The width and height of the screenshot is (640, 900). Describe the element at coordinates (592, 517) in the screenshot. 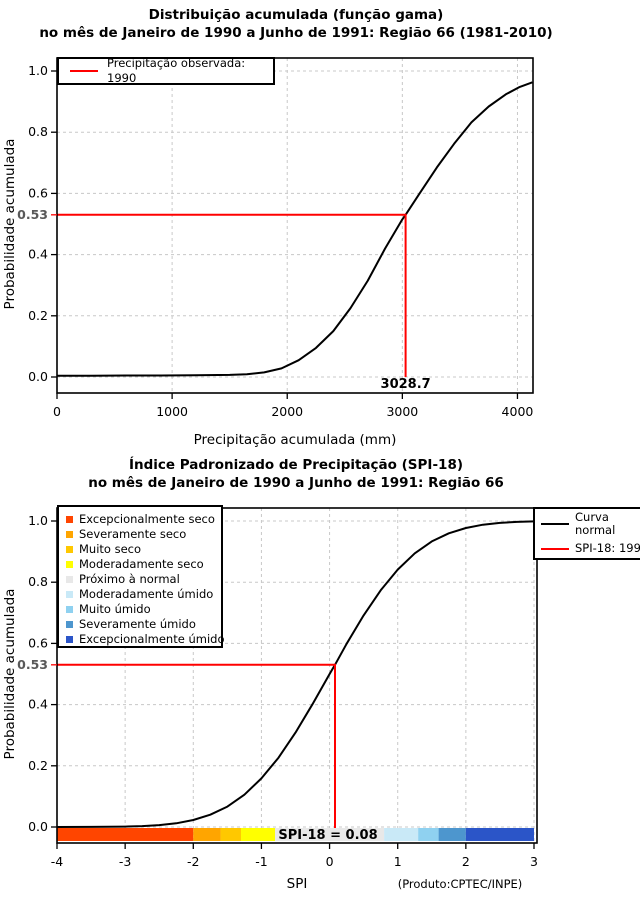

I see `curva-label-line1: Curva` at that location.